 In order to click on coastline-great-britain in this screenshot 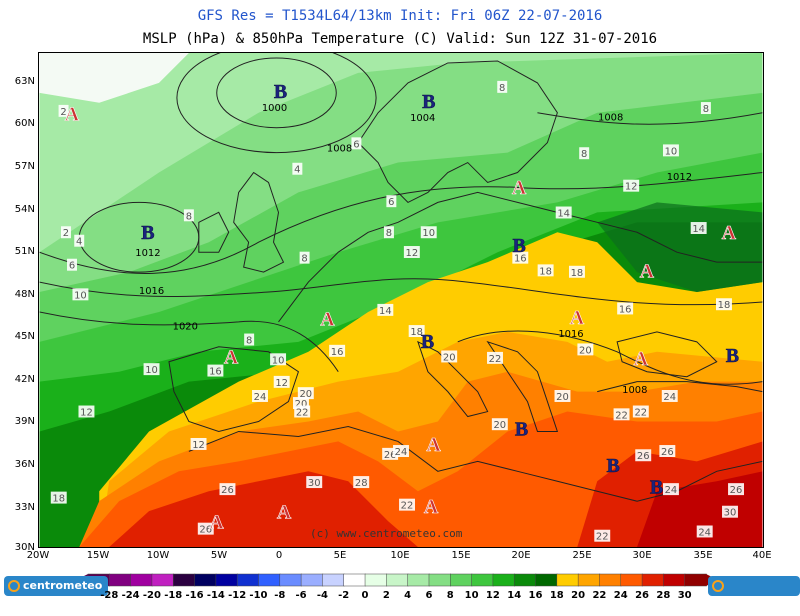, I will do `click(259, 222)`.